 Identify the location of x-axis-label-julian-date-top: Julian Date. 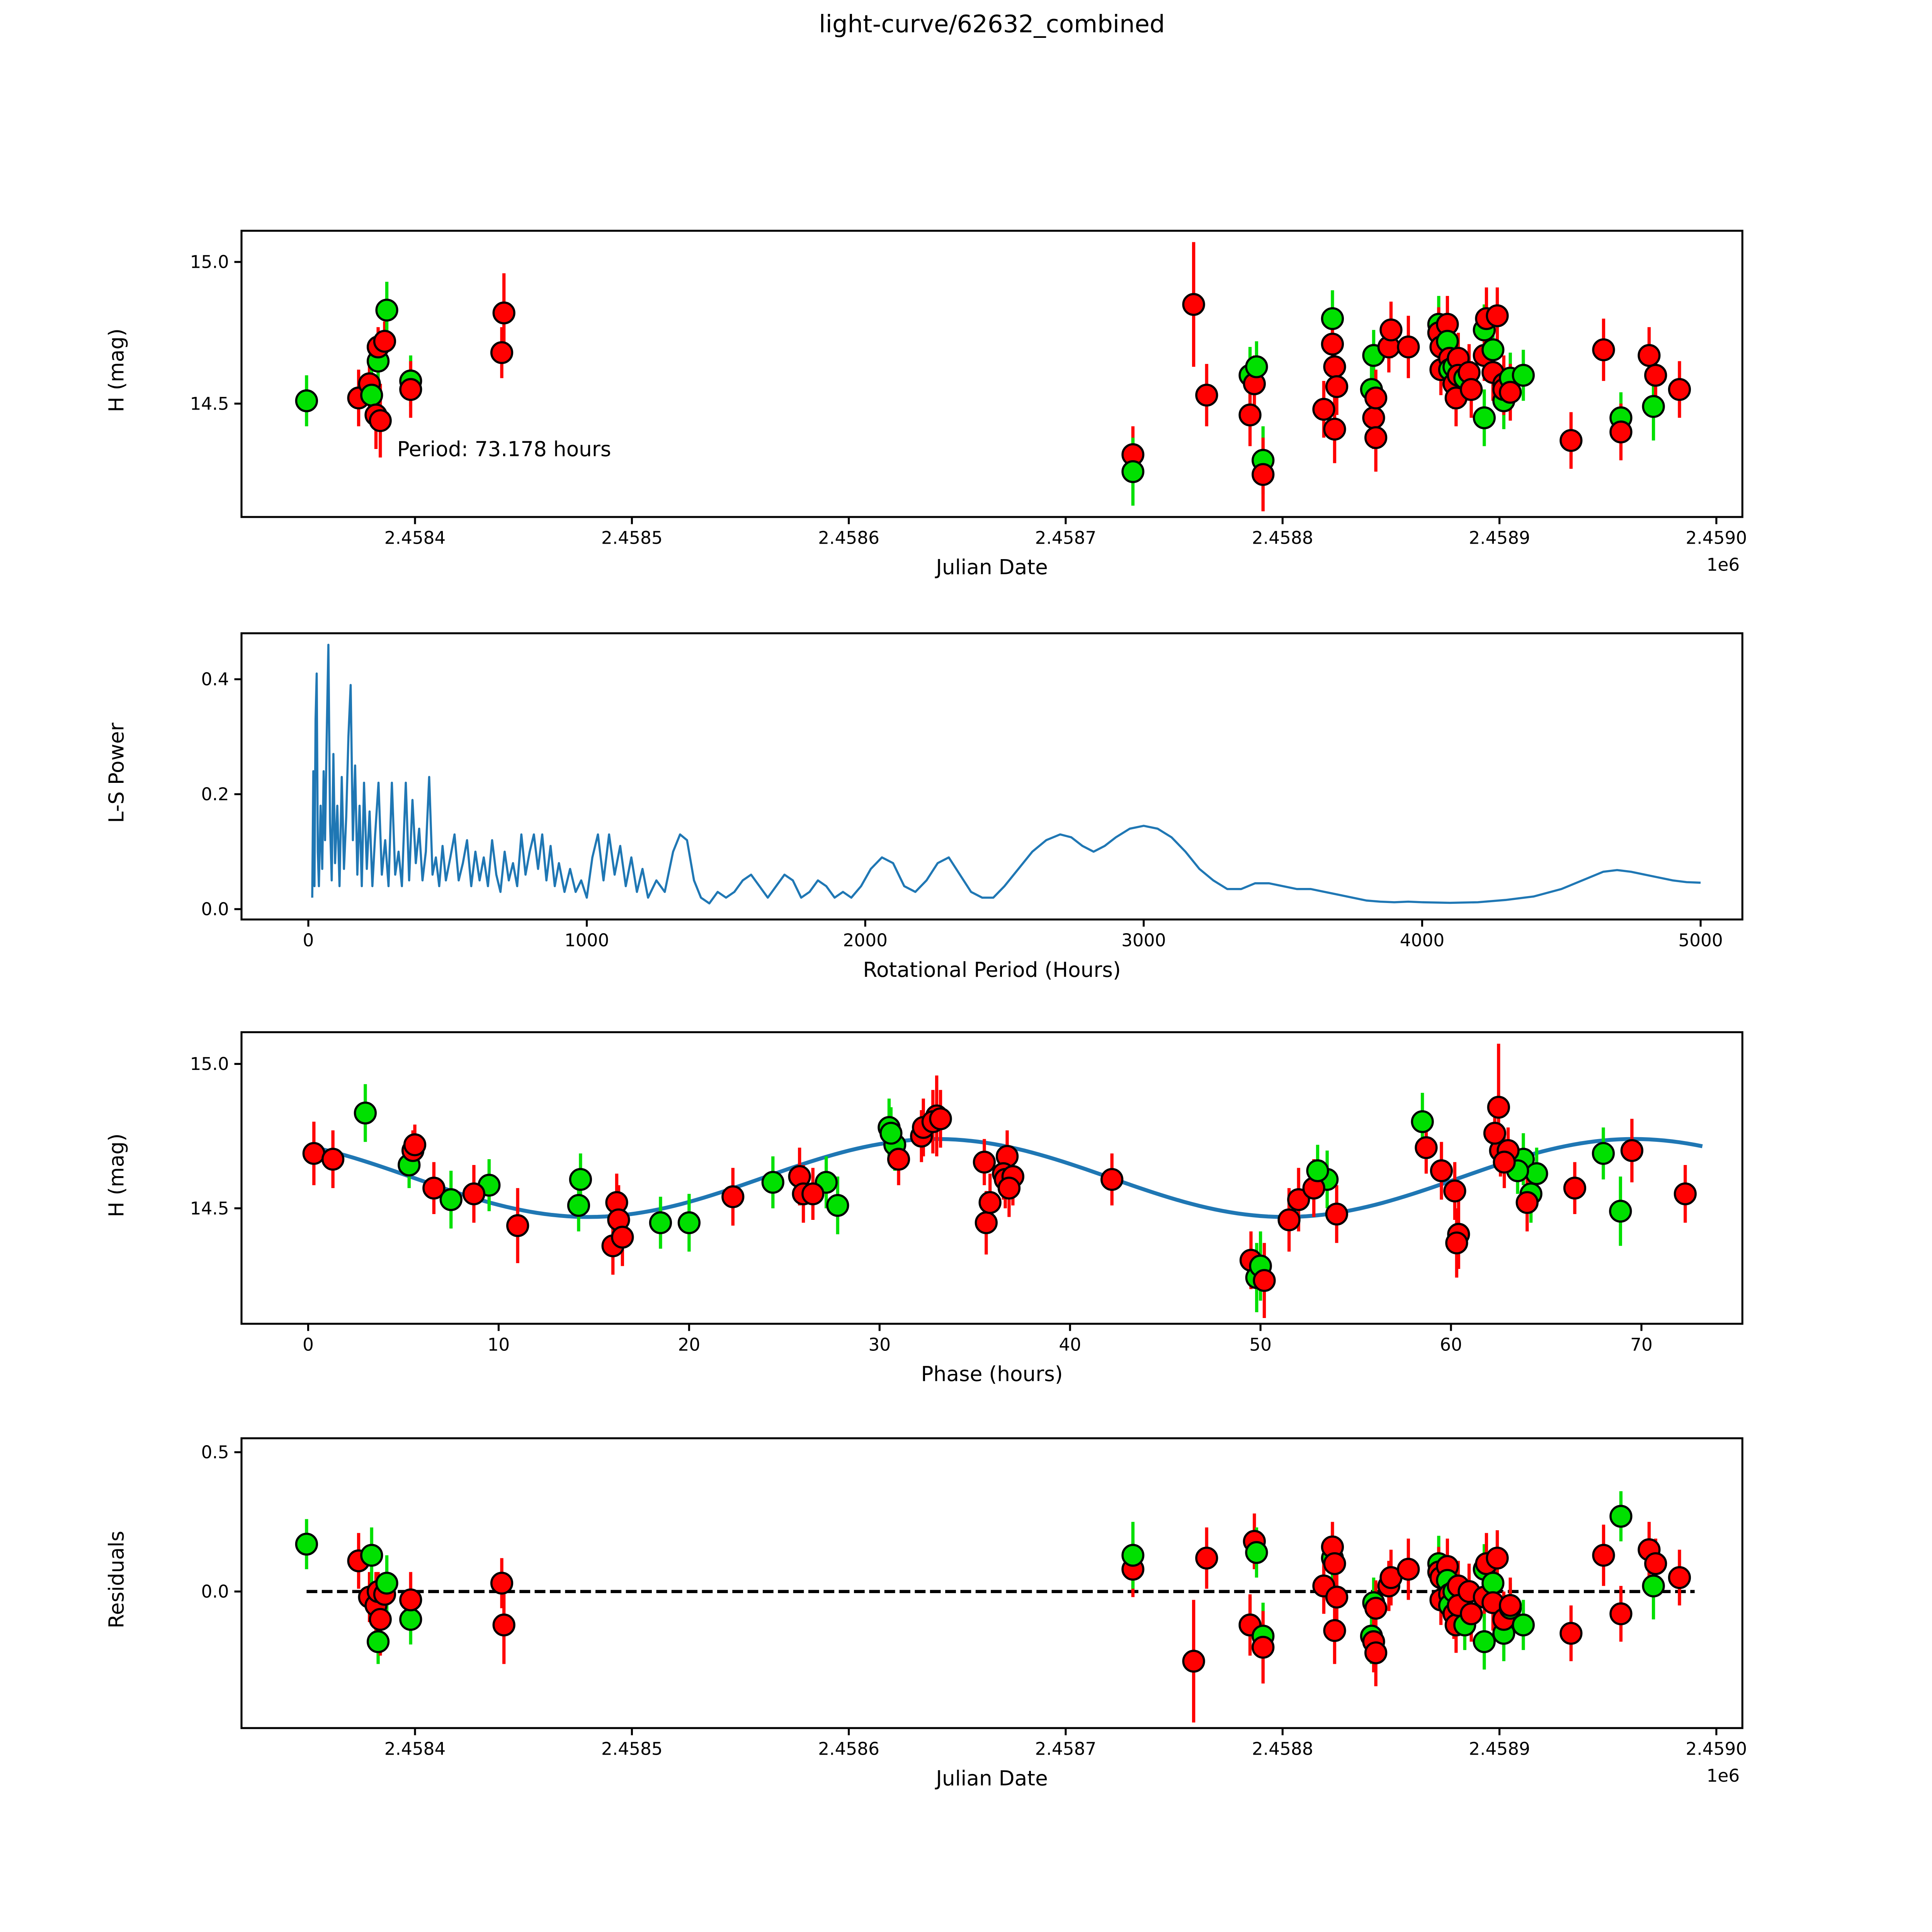
(992, 567).